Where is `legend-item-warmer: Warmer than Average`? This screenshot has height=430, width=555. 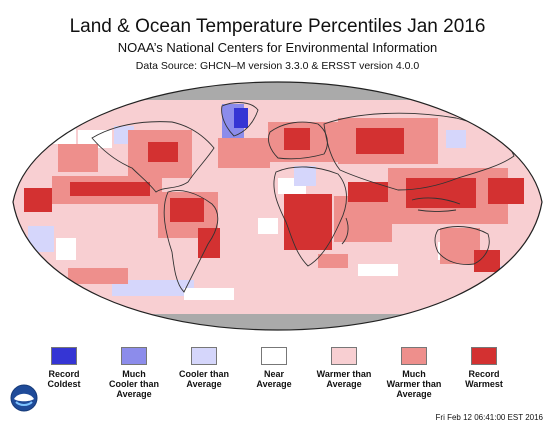
legend-item-warmer: Warmer than Average is located at coordinates (344, 368).